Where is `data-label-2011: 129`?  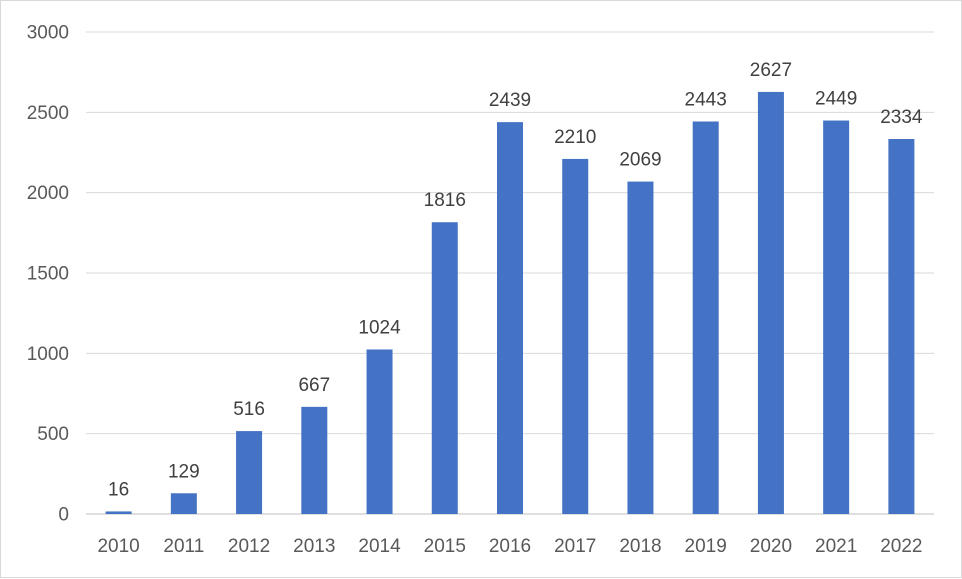
data-label-2011: 129 is located at coordinates (184, 471).